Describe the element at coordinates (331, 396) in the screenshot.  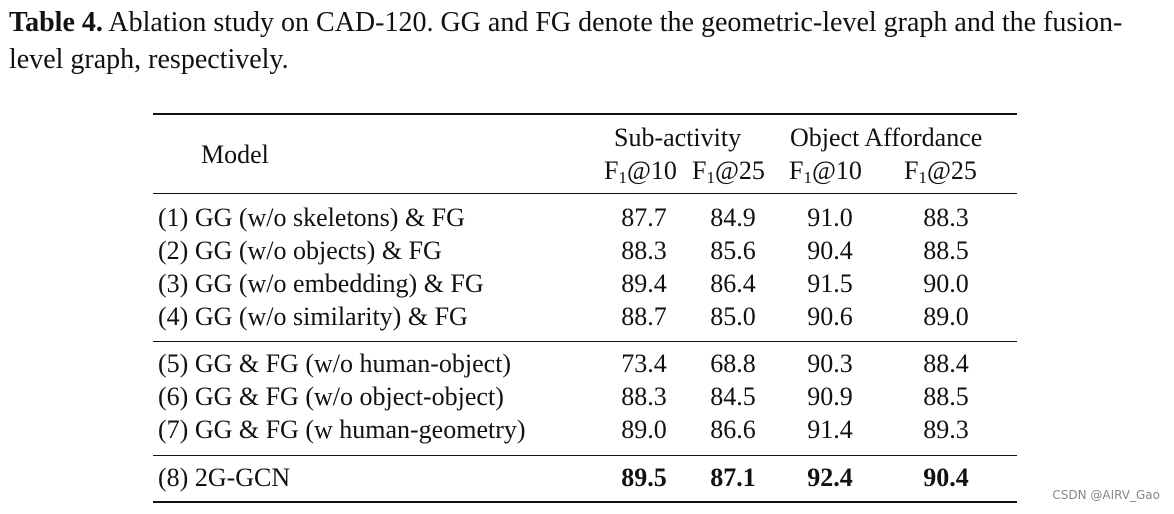
I see `row-label: (6) GG & FG (w/o object-object)` at that location.